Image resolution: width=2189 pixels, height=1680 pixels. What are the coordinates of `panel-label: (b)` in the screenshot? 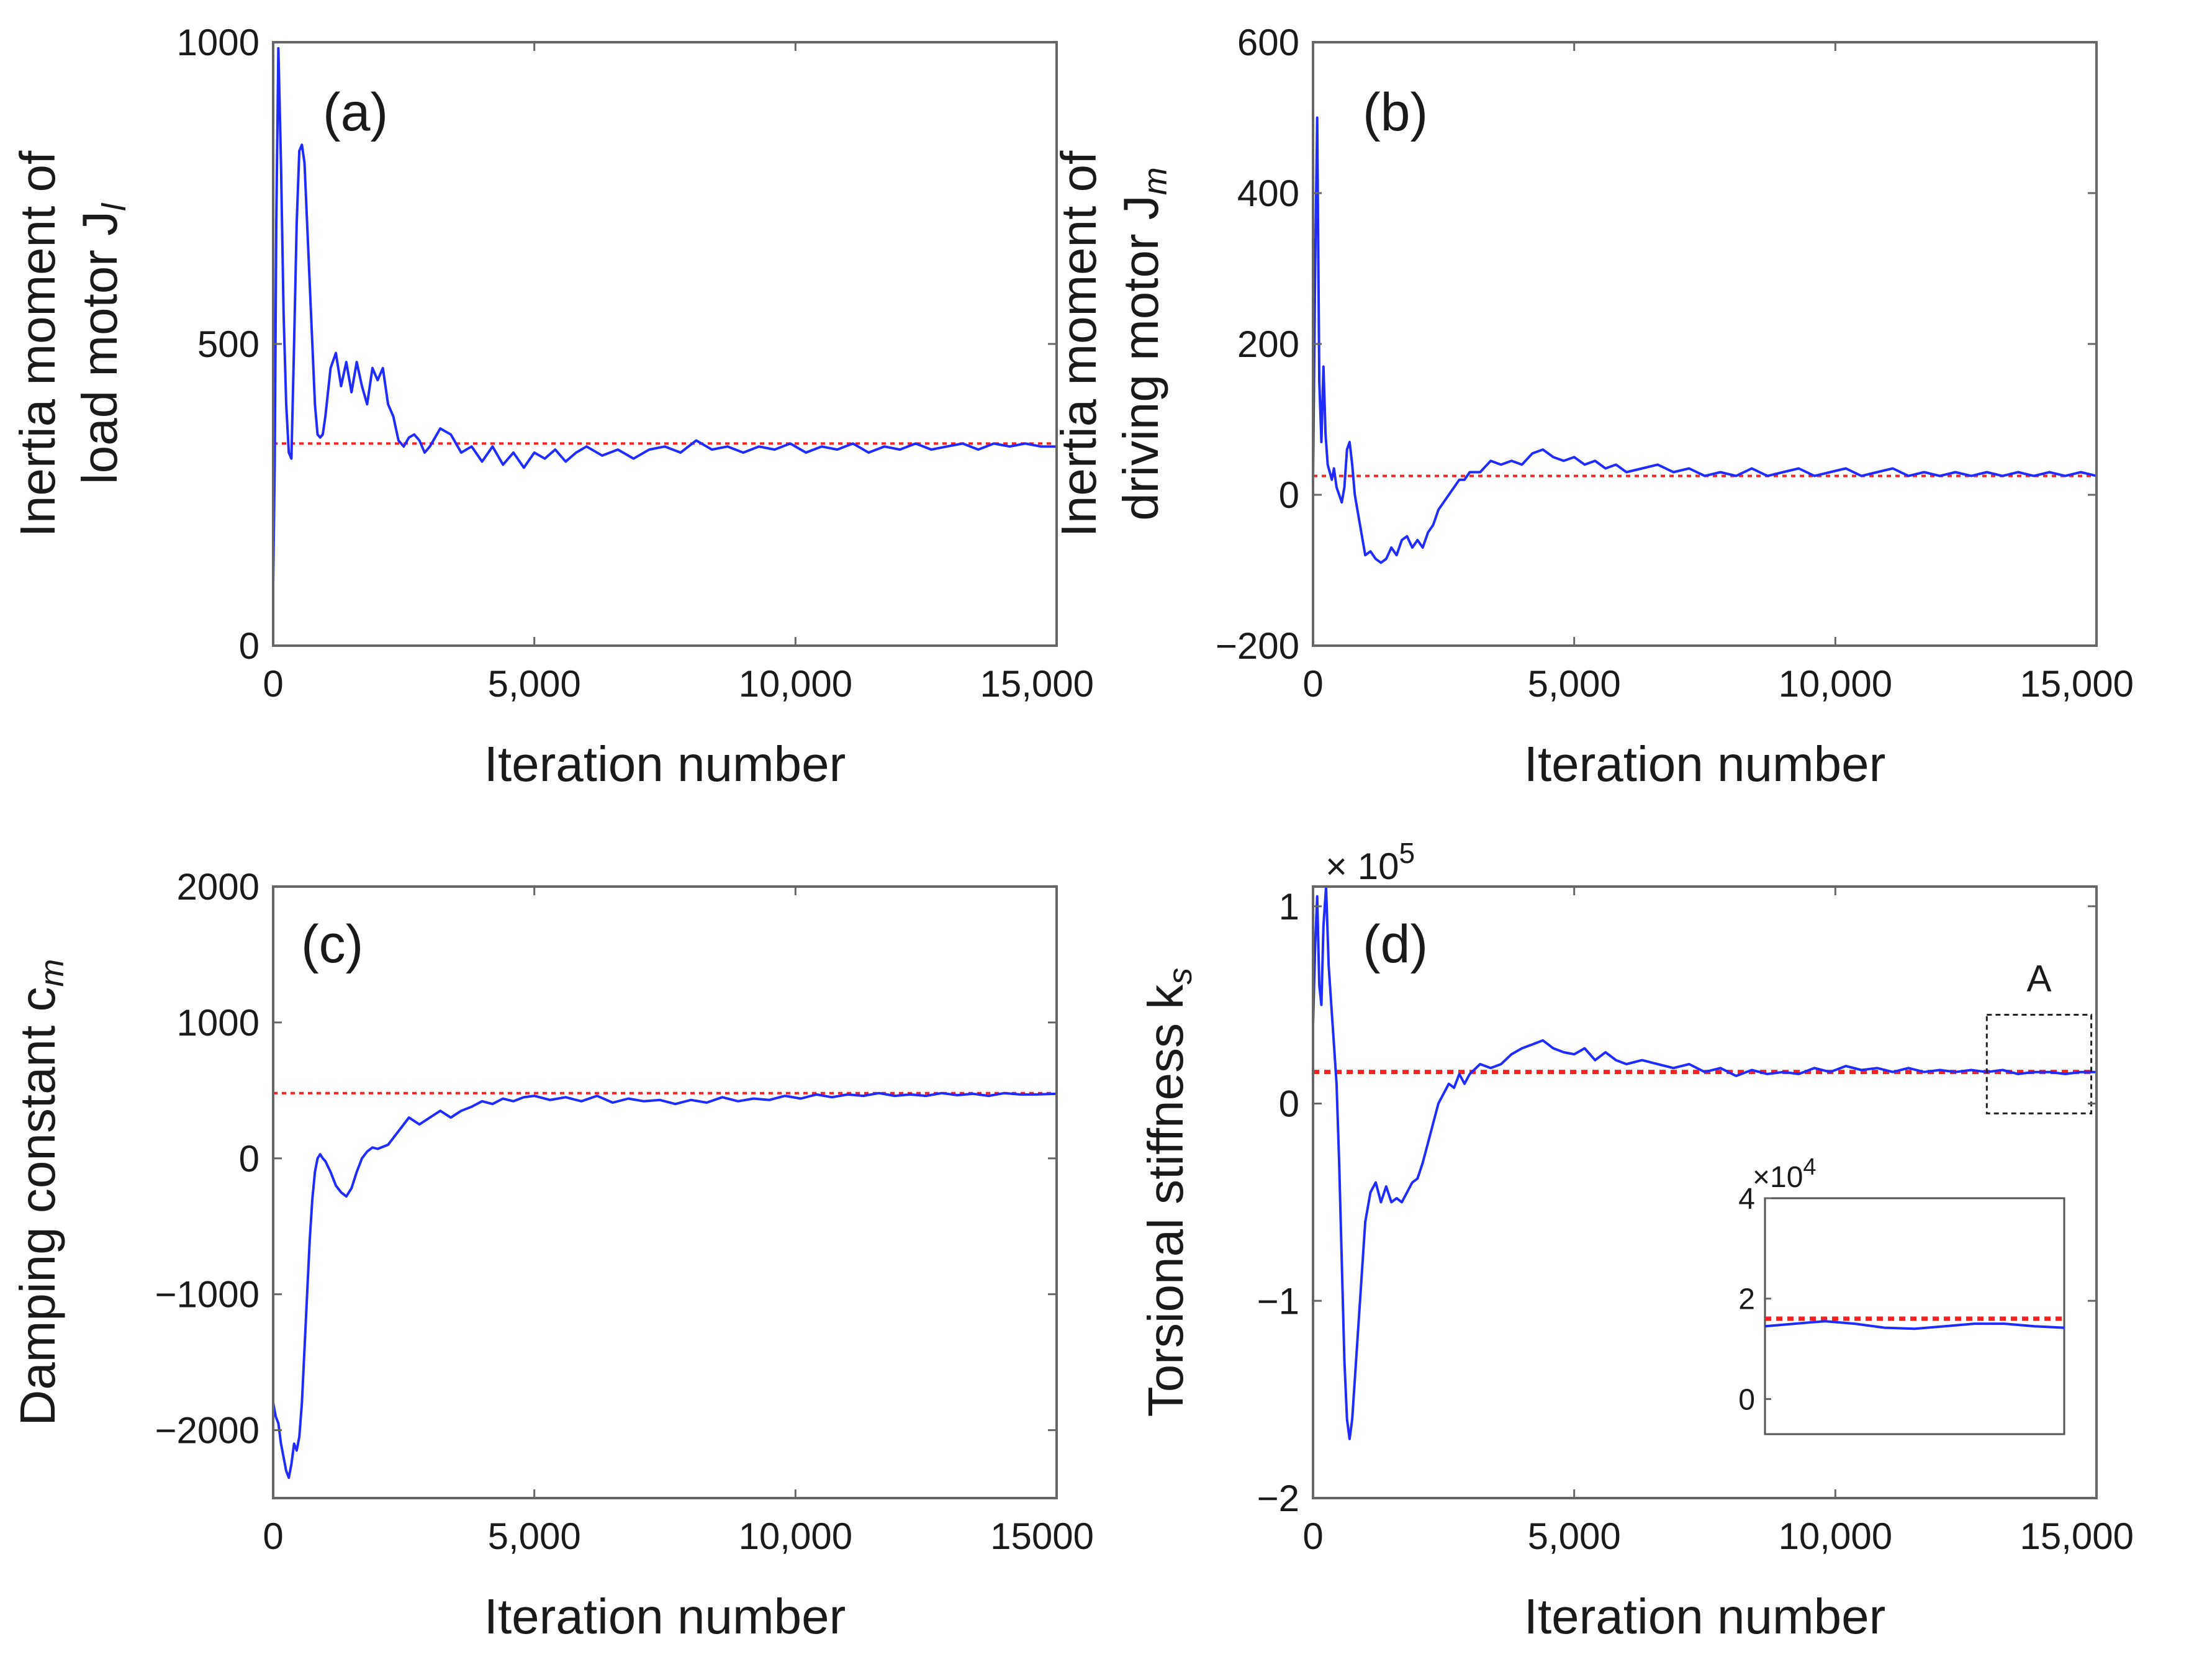 It's located at (1395, 112).